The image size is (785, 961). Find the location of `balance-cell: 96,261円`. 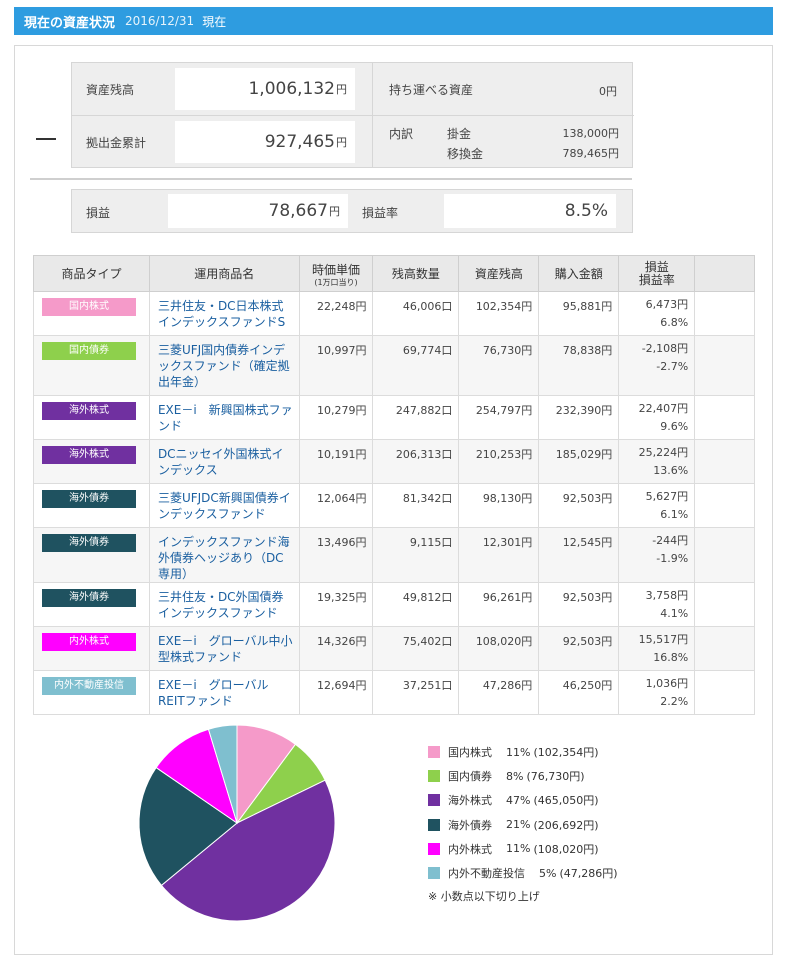

balance-cell: 96,261円 is located at coordinates (499, 604).